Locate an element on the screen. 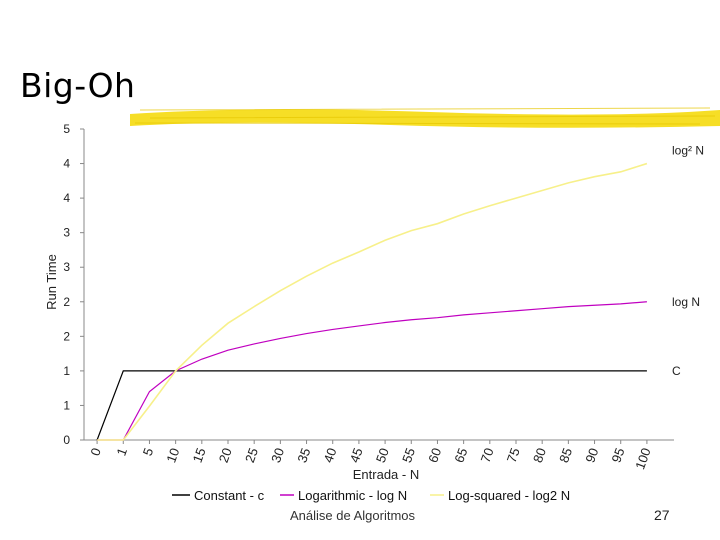  page-number: 27 is located at coordinates (662, 515).